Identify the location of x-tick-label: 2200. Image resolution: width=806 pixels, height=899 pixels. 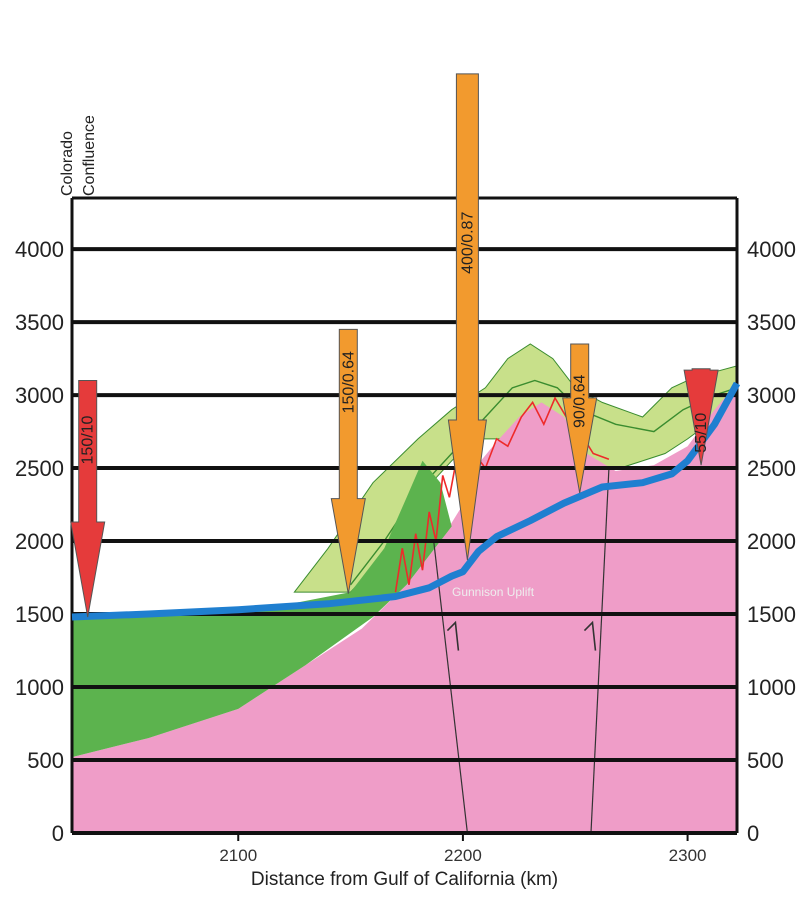
(463, 855).